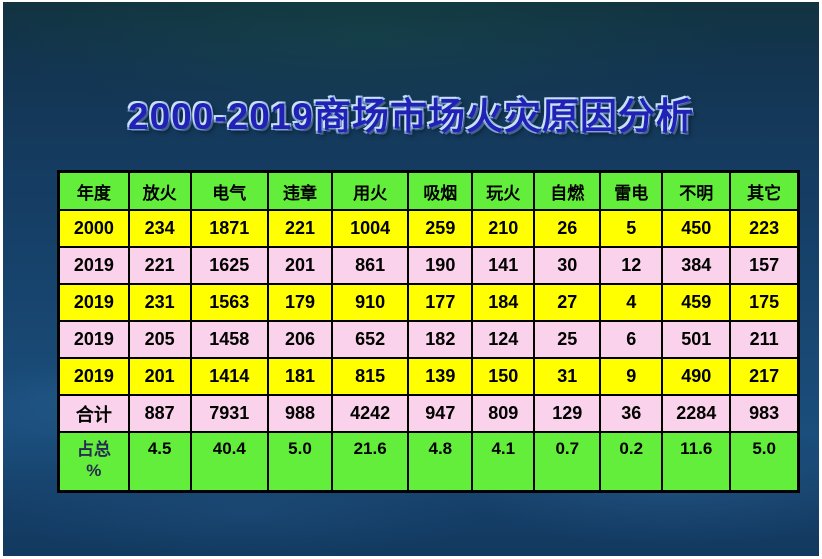  Describe the element at coordinates (567, 190) in the screenshot. I see `header-cell-7: 自燃` at that location.